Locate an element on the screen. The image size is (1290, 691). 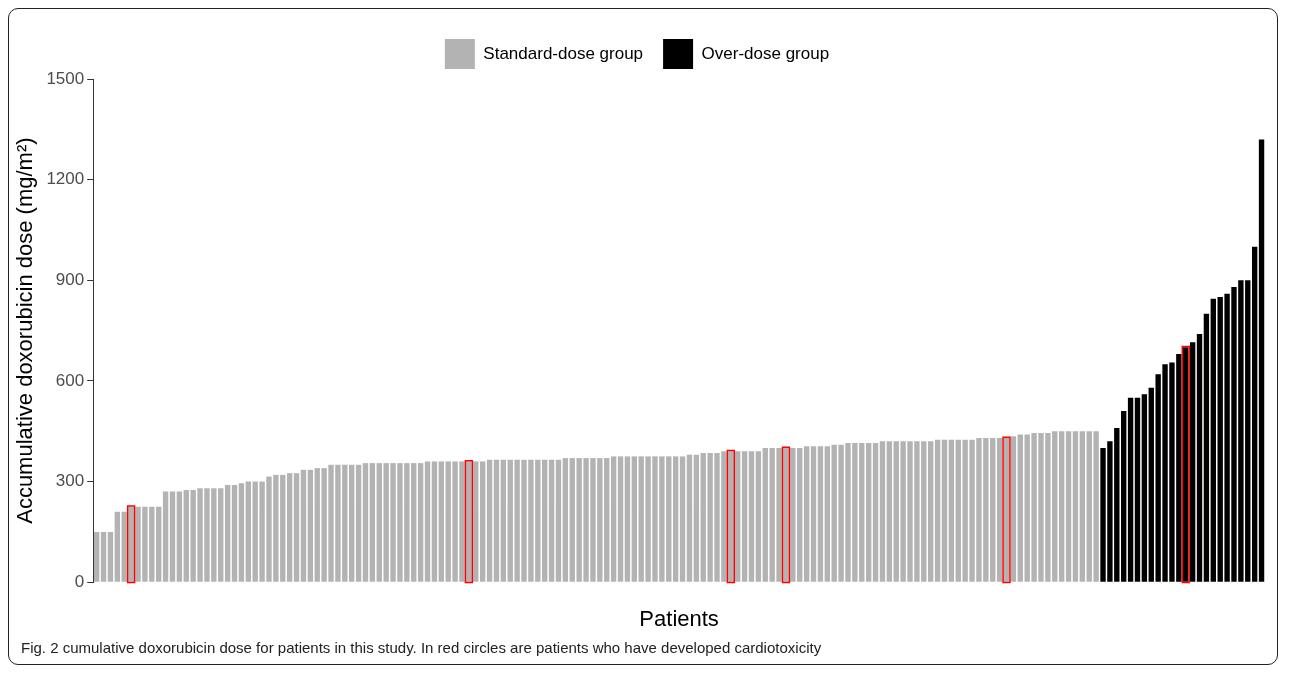
legend-label: Over-dose group is located at coordinates (765, 53).